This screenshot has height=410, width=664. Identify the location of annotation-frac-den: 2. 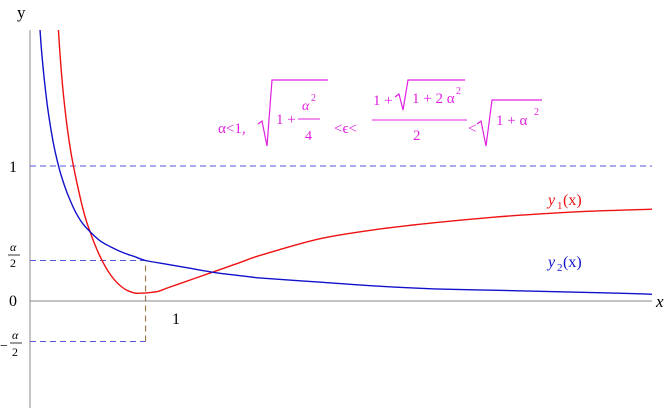
(417, 136).